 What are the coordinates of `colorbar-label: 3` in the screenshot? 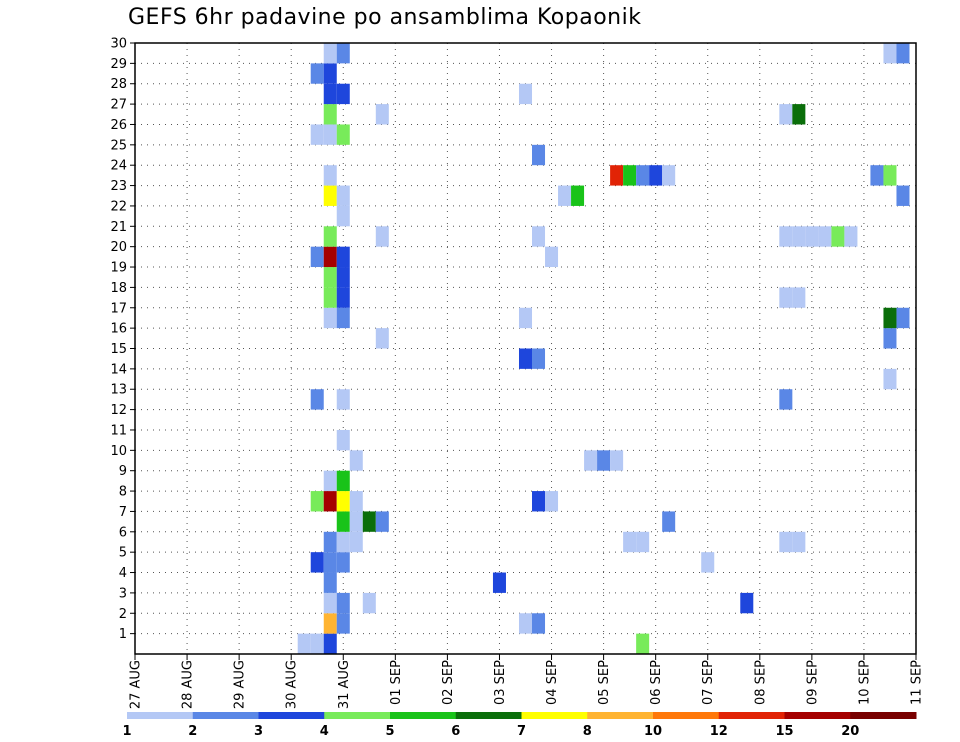 It's located at (258, 731).